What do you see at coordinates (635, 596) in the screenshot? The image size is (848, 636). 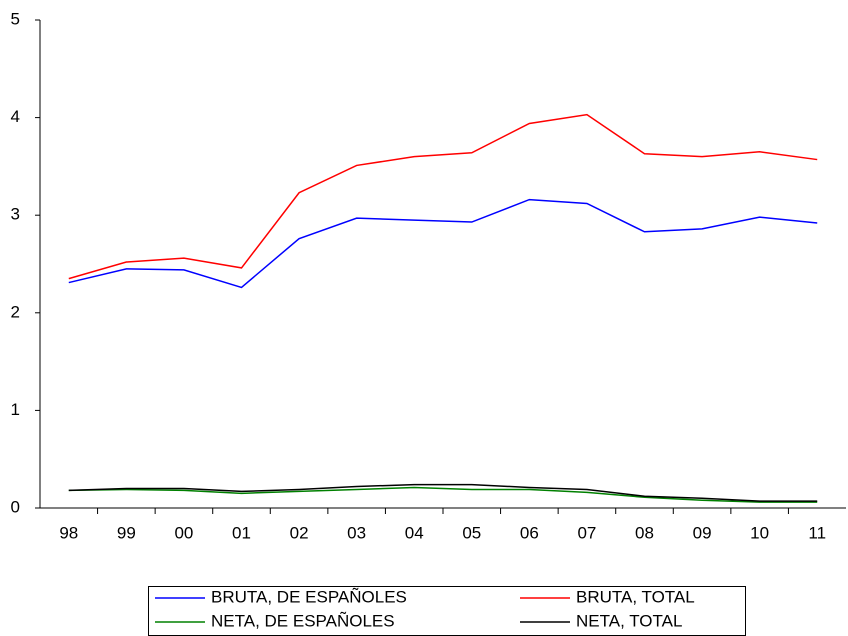 I see `legend-label: BRUTA, TOTAL` at bounding box center [635, 596].